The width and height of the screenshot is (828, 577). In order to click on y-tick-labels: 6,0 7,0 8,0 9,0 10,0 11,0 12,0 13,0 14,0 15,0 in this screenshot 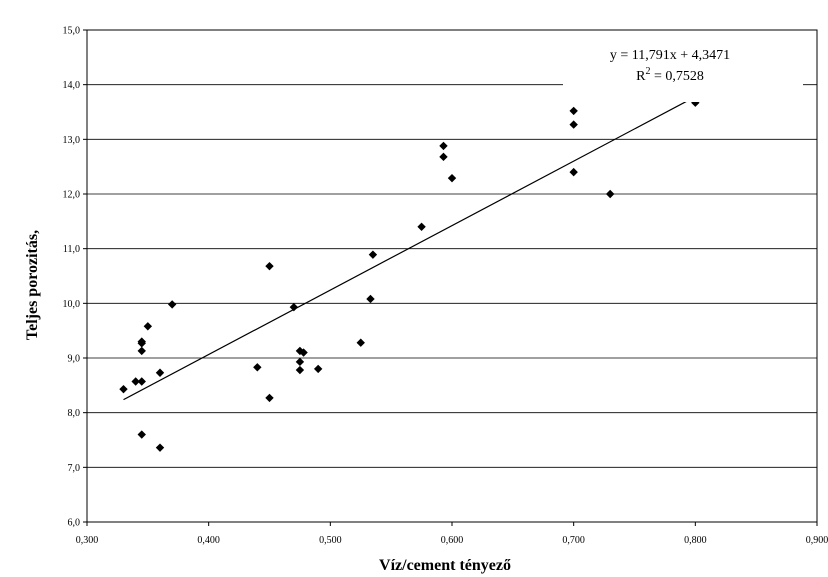, I will do `click(72, 277)`.